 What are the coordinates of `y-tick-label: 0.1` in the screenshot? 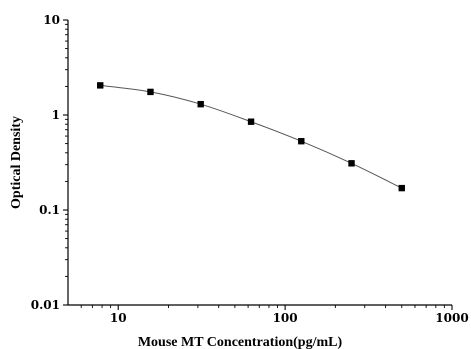 It's located at (49, 210).